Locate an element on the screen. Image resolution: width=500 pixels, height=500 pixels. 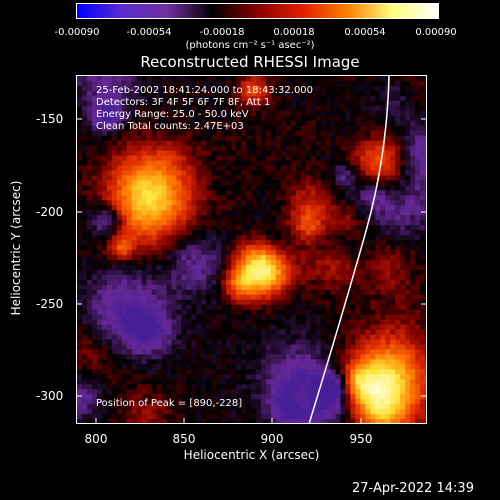
colorbar-tick: -0.00018 is located at coordinates (222, 32).